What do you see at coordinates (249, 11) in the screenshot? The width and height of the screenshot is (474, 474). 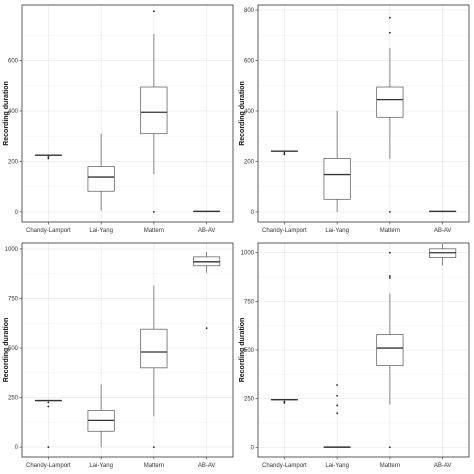 I see `y-tick-label: 800` at bounding box center [249, 11].